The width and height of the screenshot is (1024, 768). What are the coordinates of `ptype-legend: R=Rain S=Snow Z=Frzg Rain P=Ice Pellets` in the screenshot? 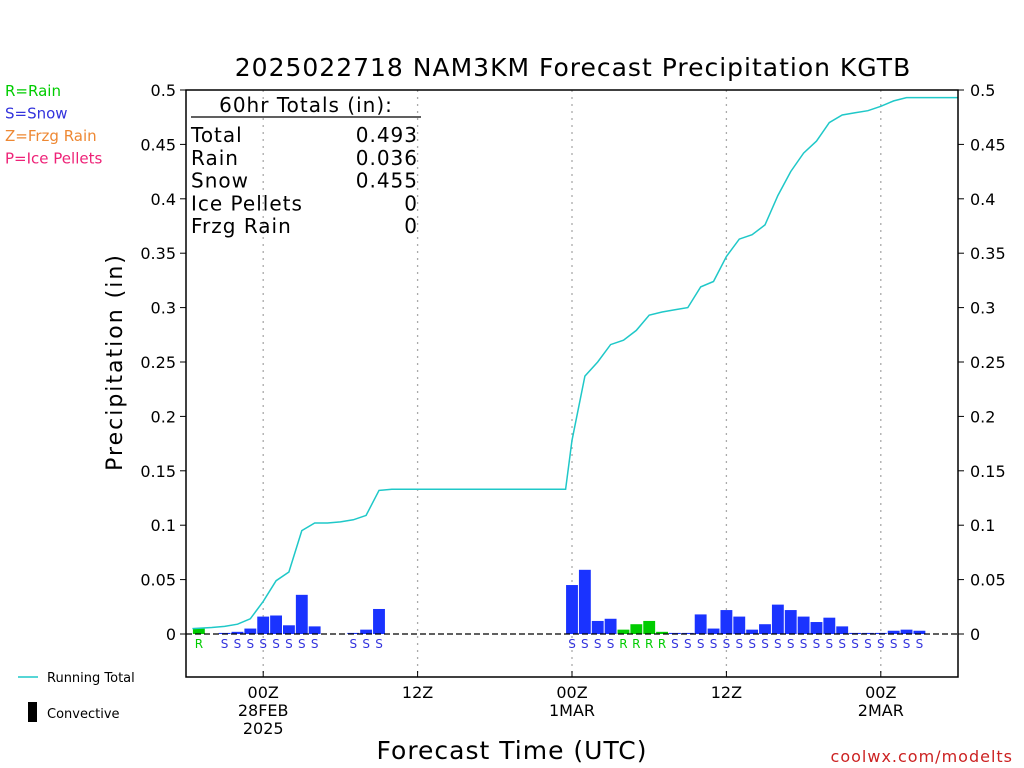 It's located at (53, 125).